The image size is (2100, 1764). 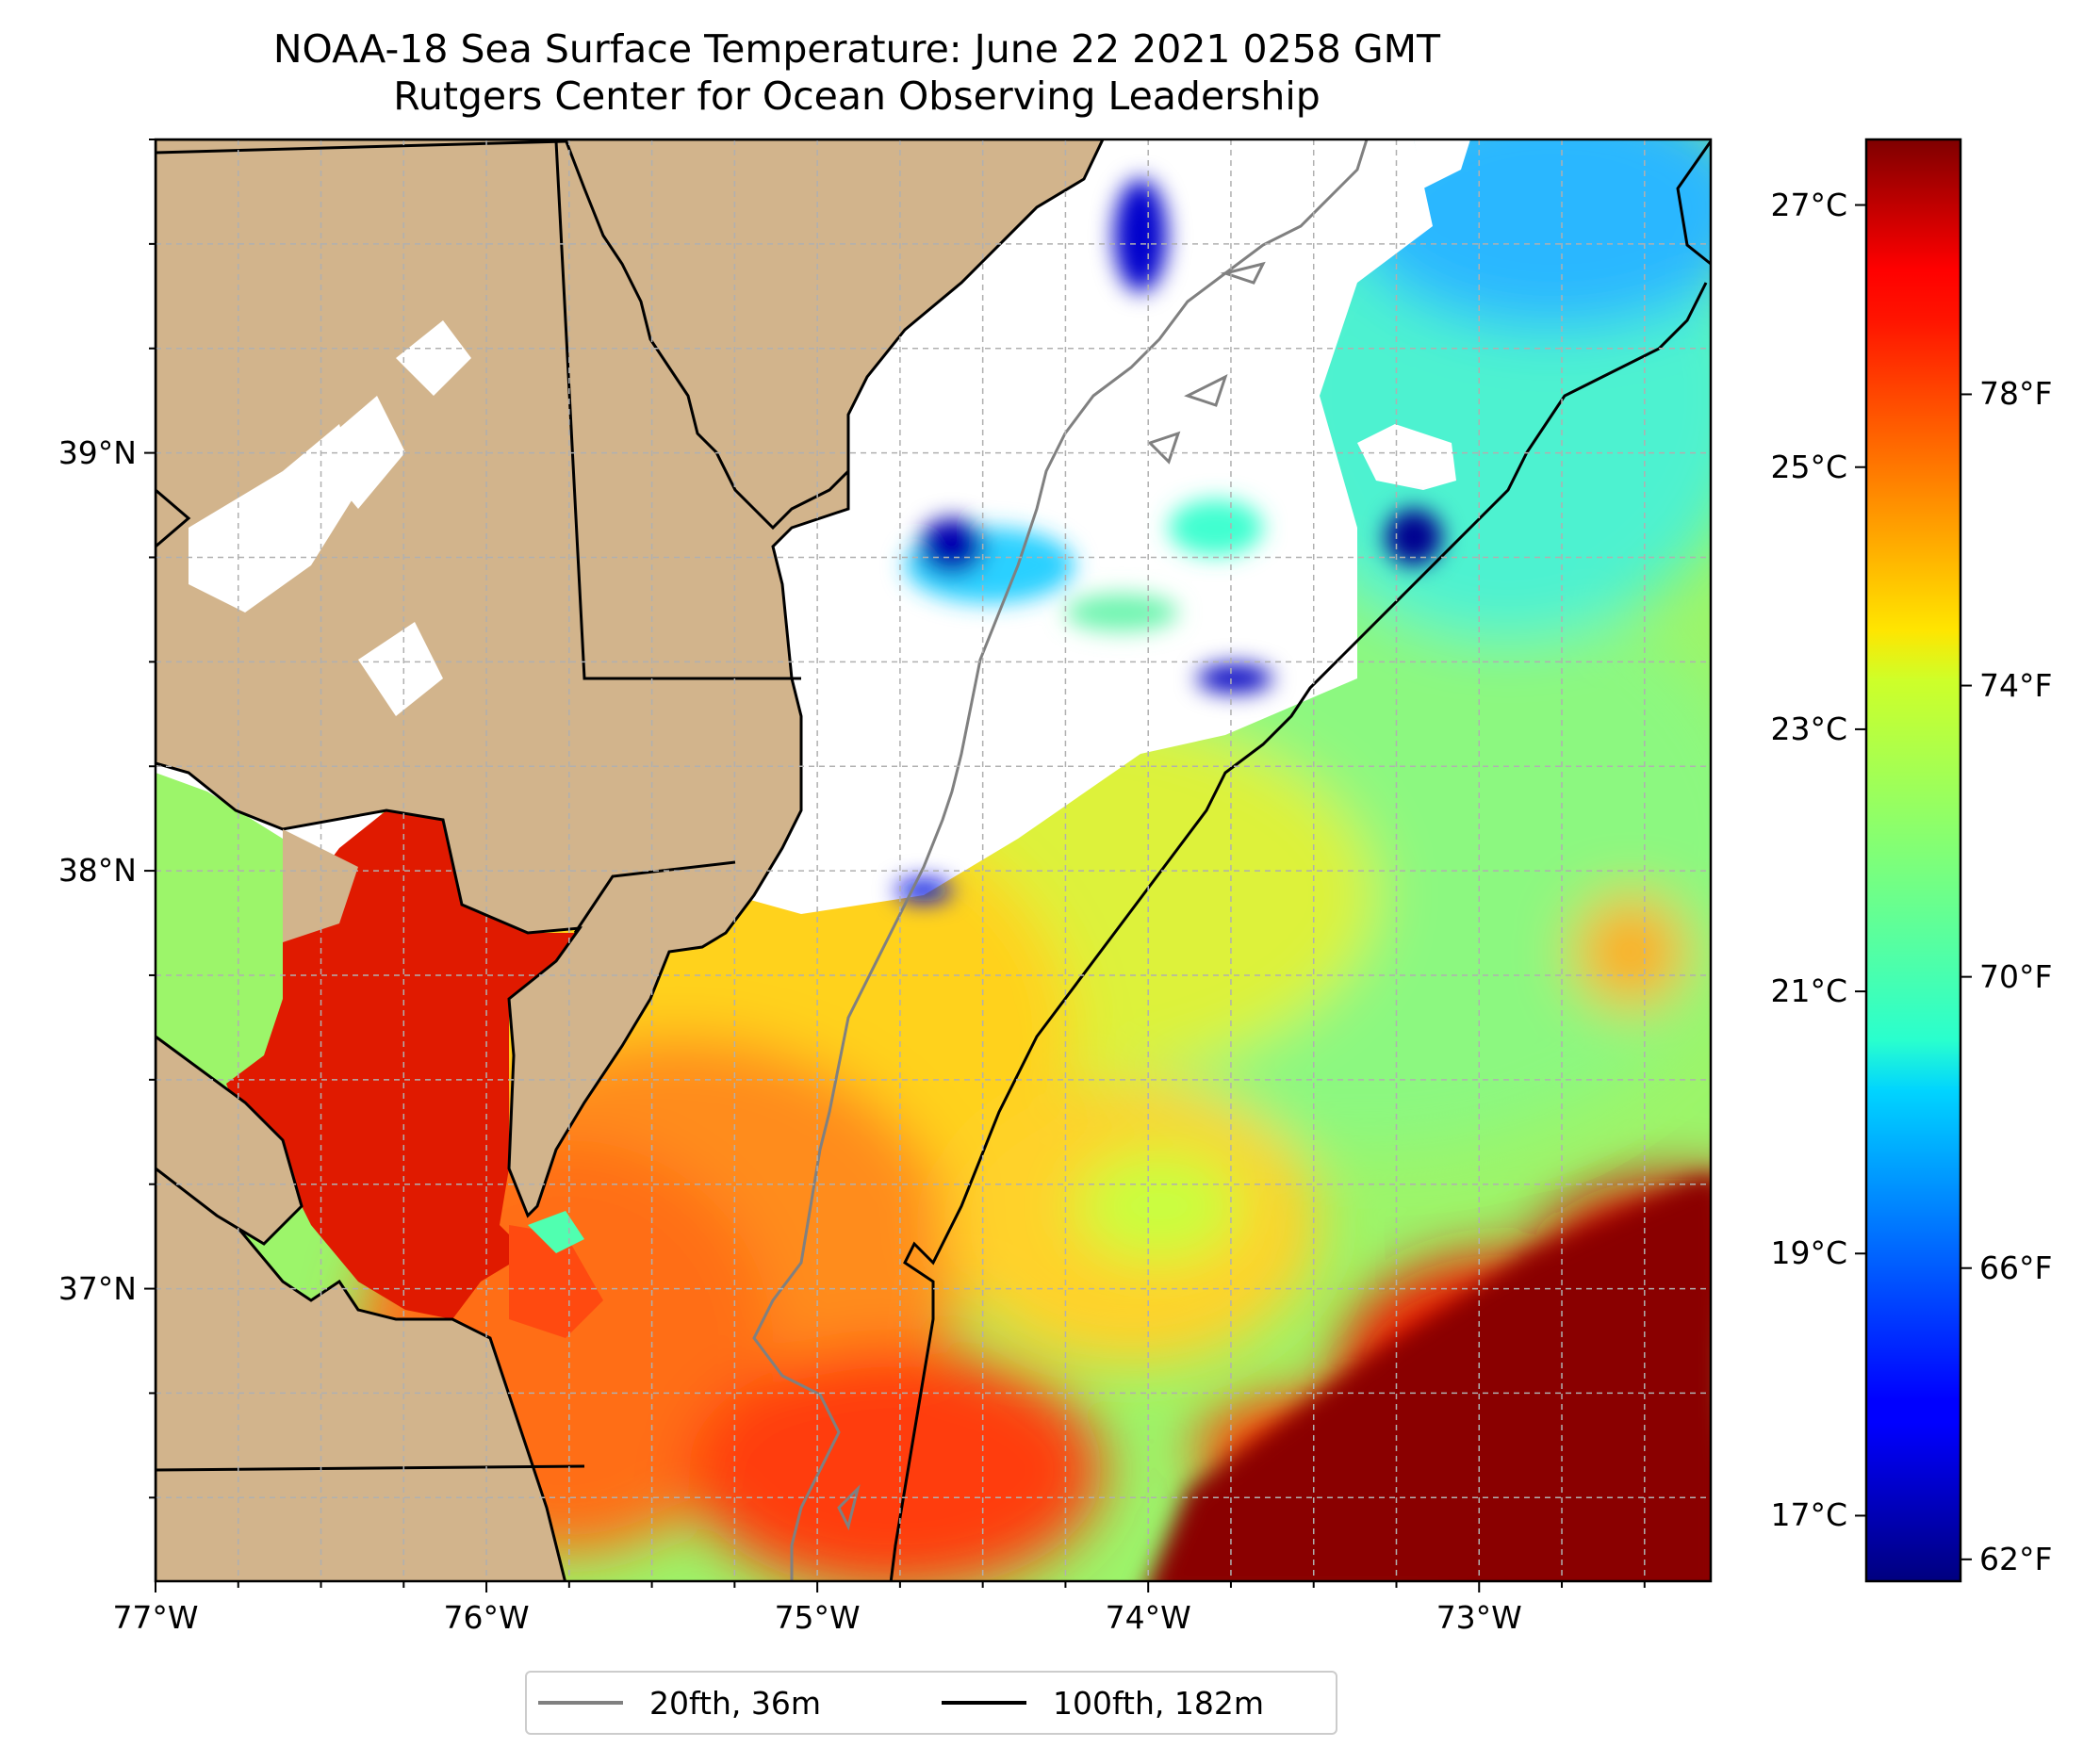 I want to click on colorbar, so click(x=1913, y=860).